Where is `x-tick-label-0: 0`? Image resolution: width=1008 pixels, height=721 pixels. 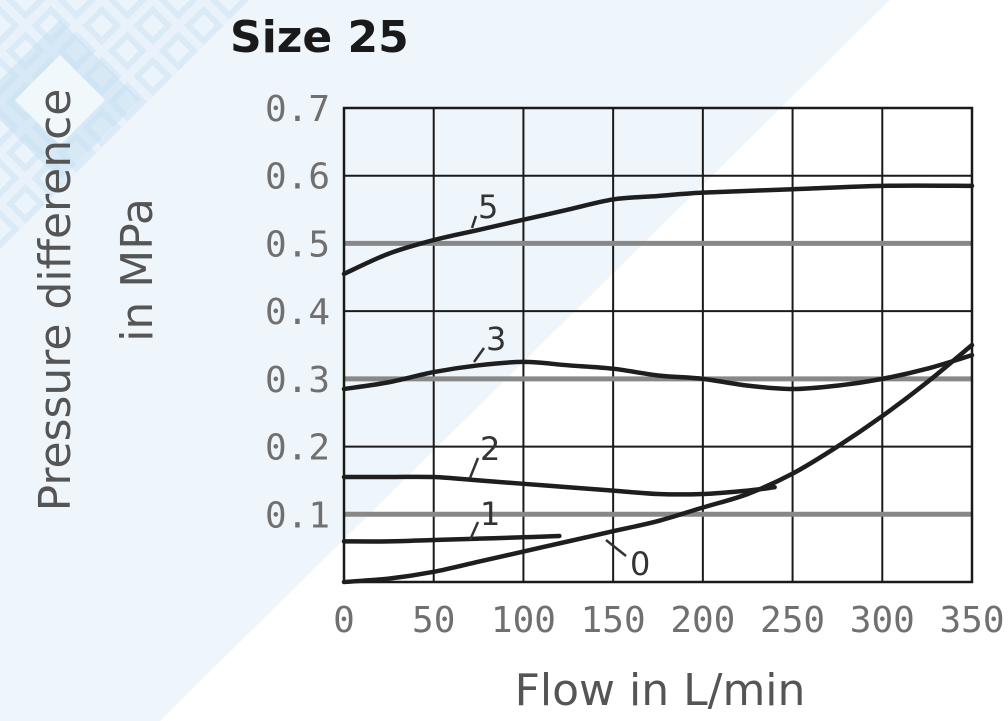
x-tick-label-0: 0 is located at coordinates (344, 620).